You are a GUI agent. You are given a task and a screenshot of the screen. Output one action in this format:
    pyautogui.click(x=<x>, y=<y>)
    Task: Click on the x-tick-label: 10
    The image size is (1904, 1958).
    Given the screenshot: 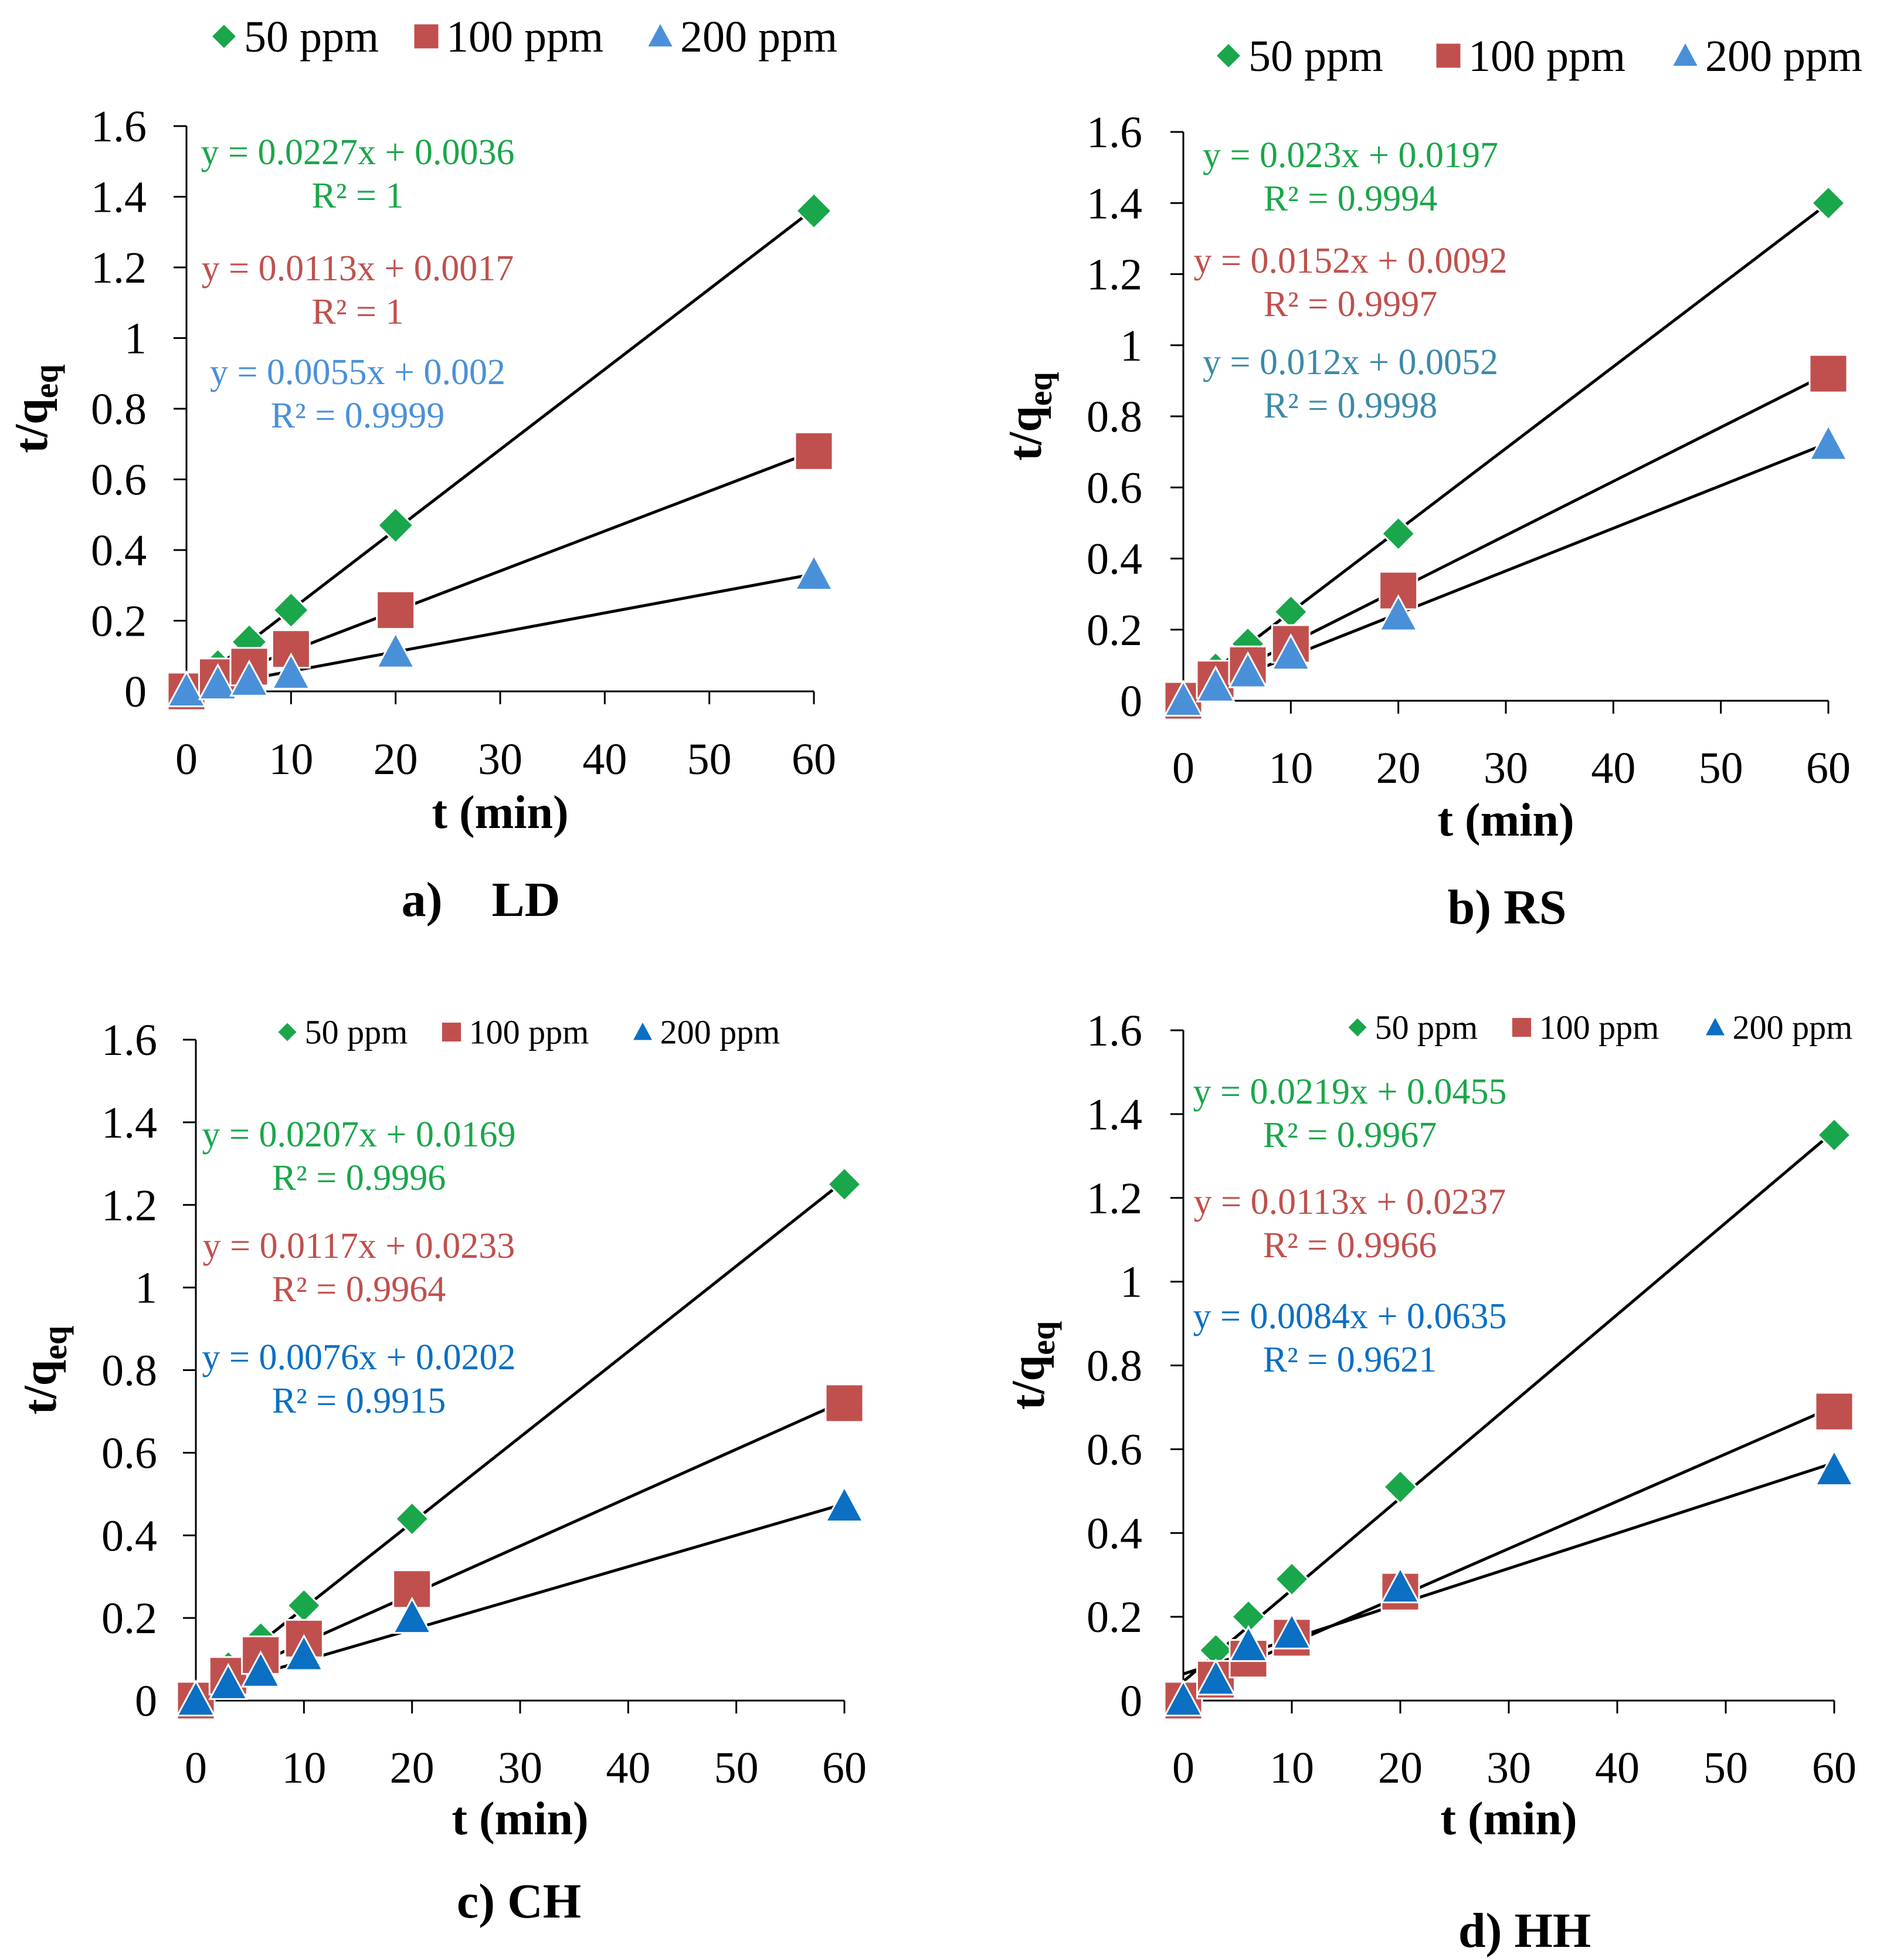 What is the action you would take?
    pyautogui.click(x=291, y=759)
    